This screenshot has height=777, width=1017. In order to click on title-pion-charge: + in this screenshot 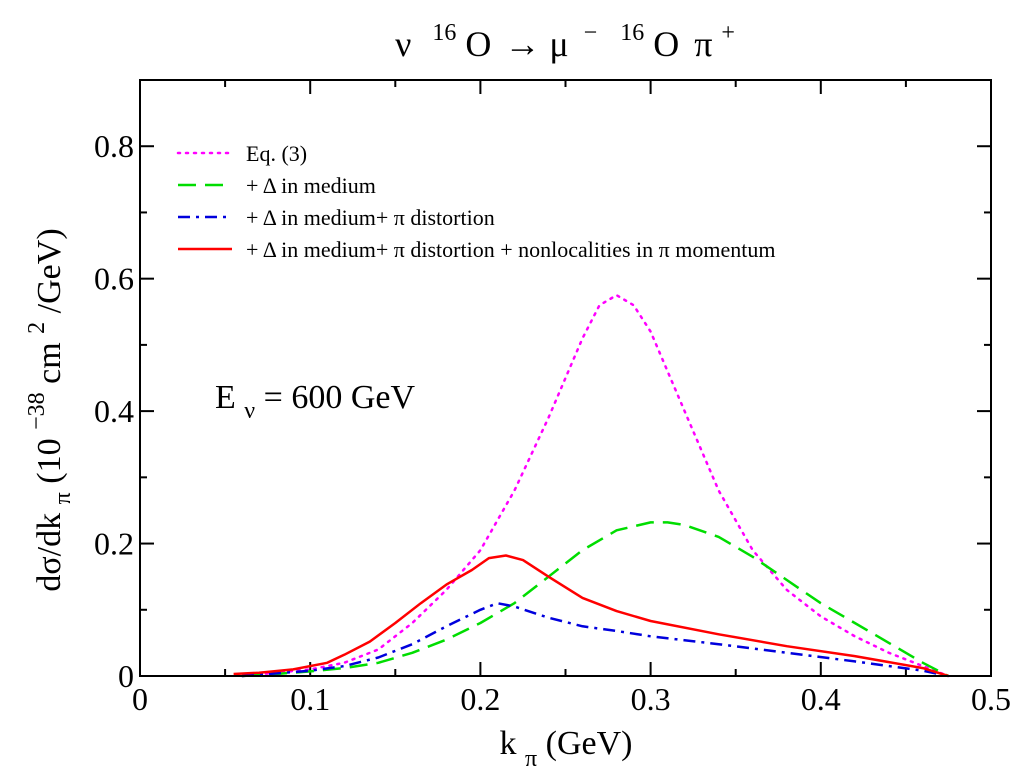, I will do `click(728, 33)`.